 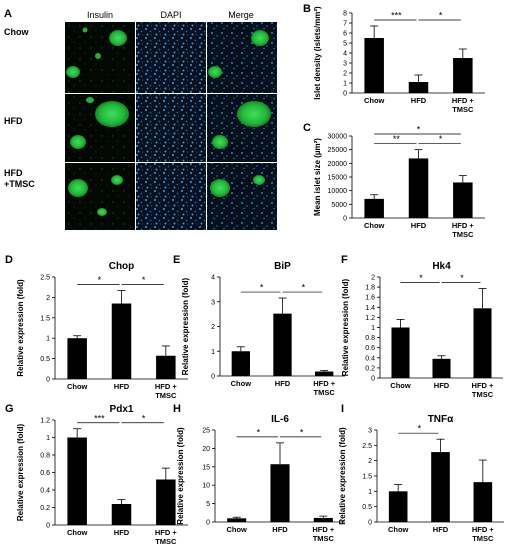 What do you see at coordinates (441, 419) in the screenshot?
I see `chart-title: TNFα` at bounding box center [441, 419].